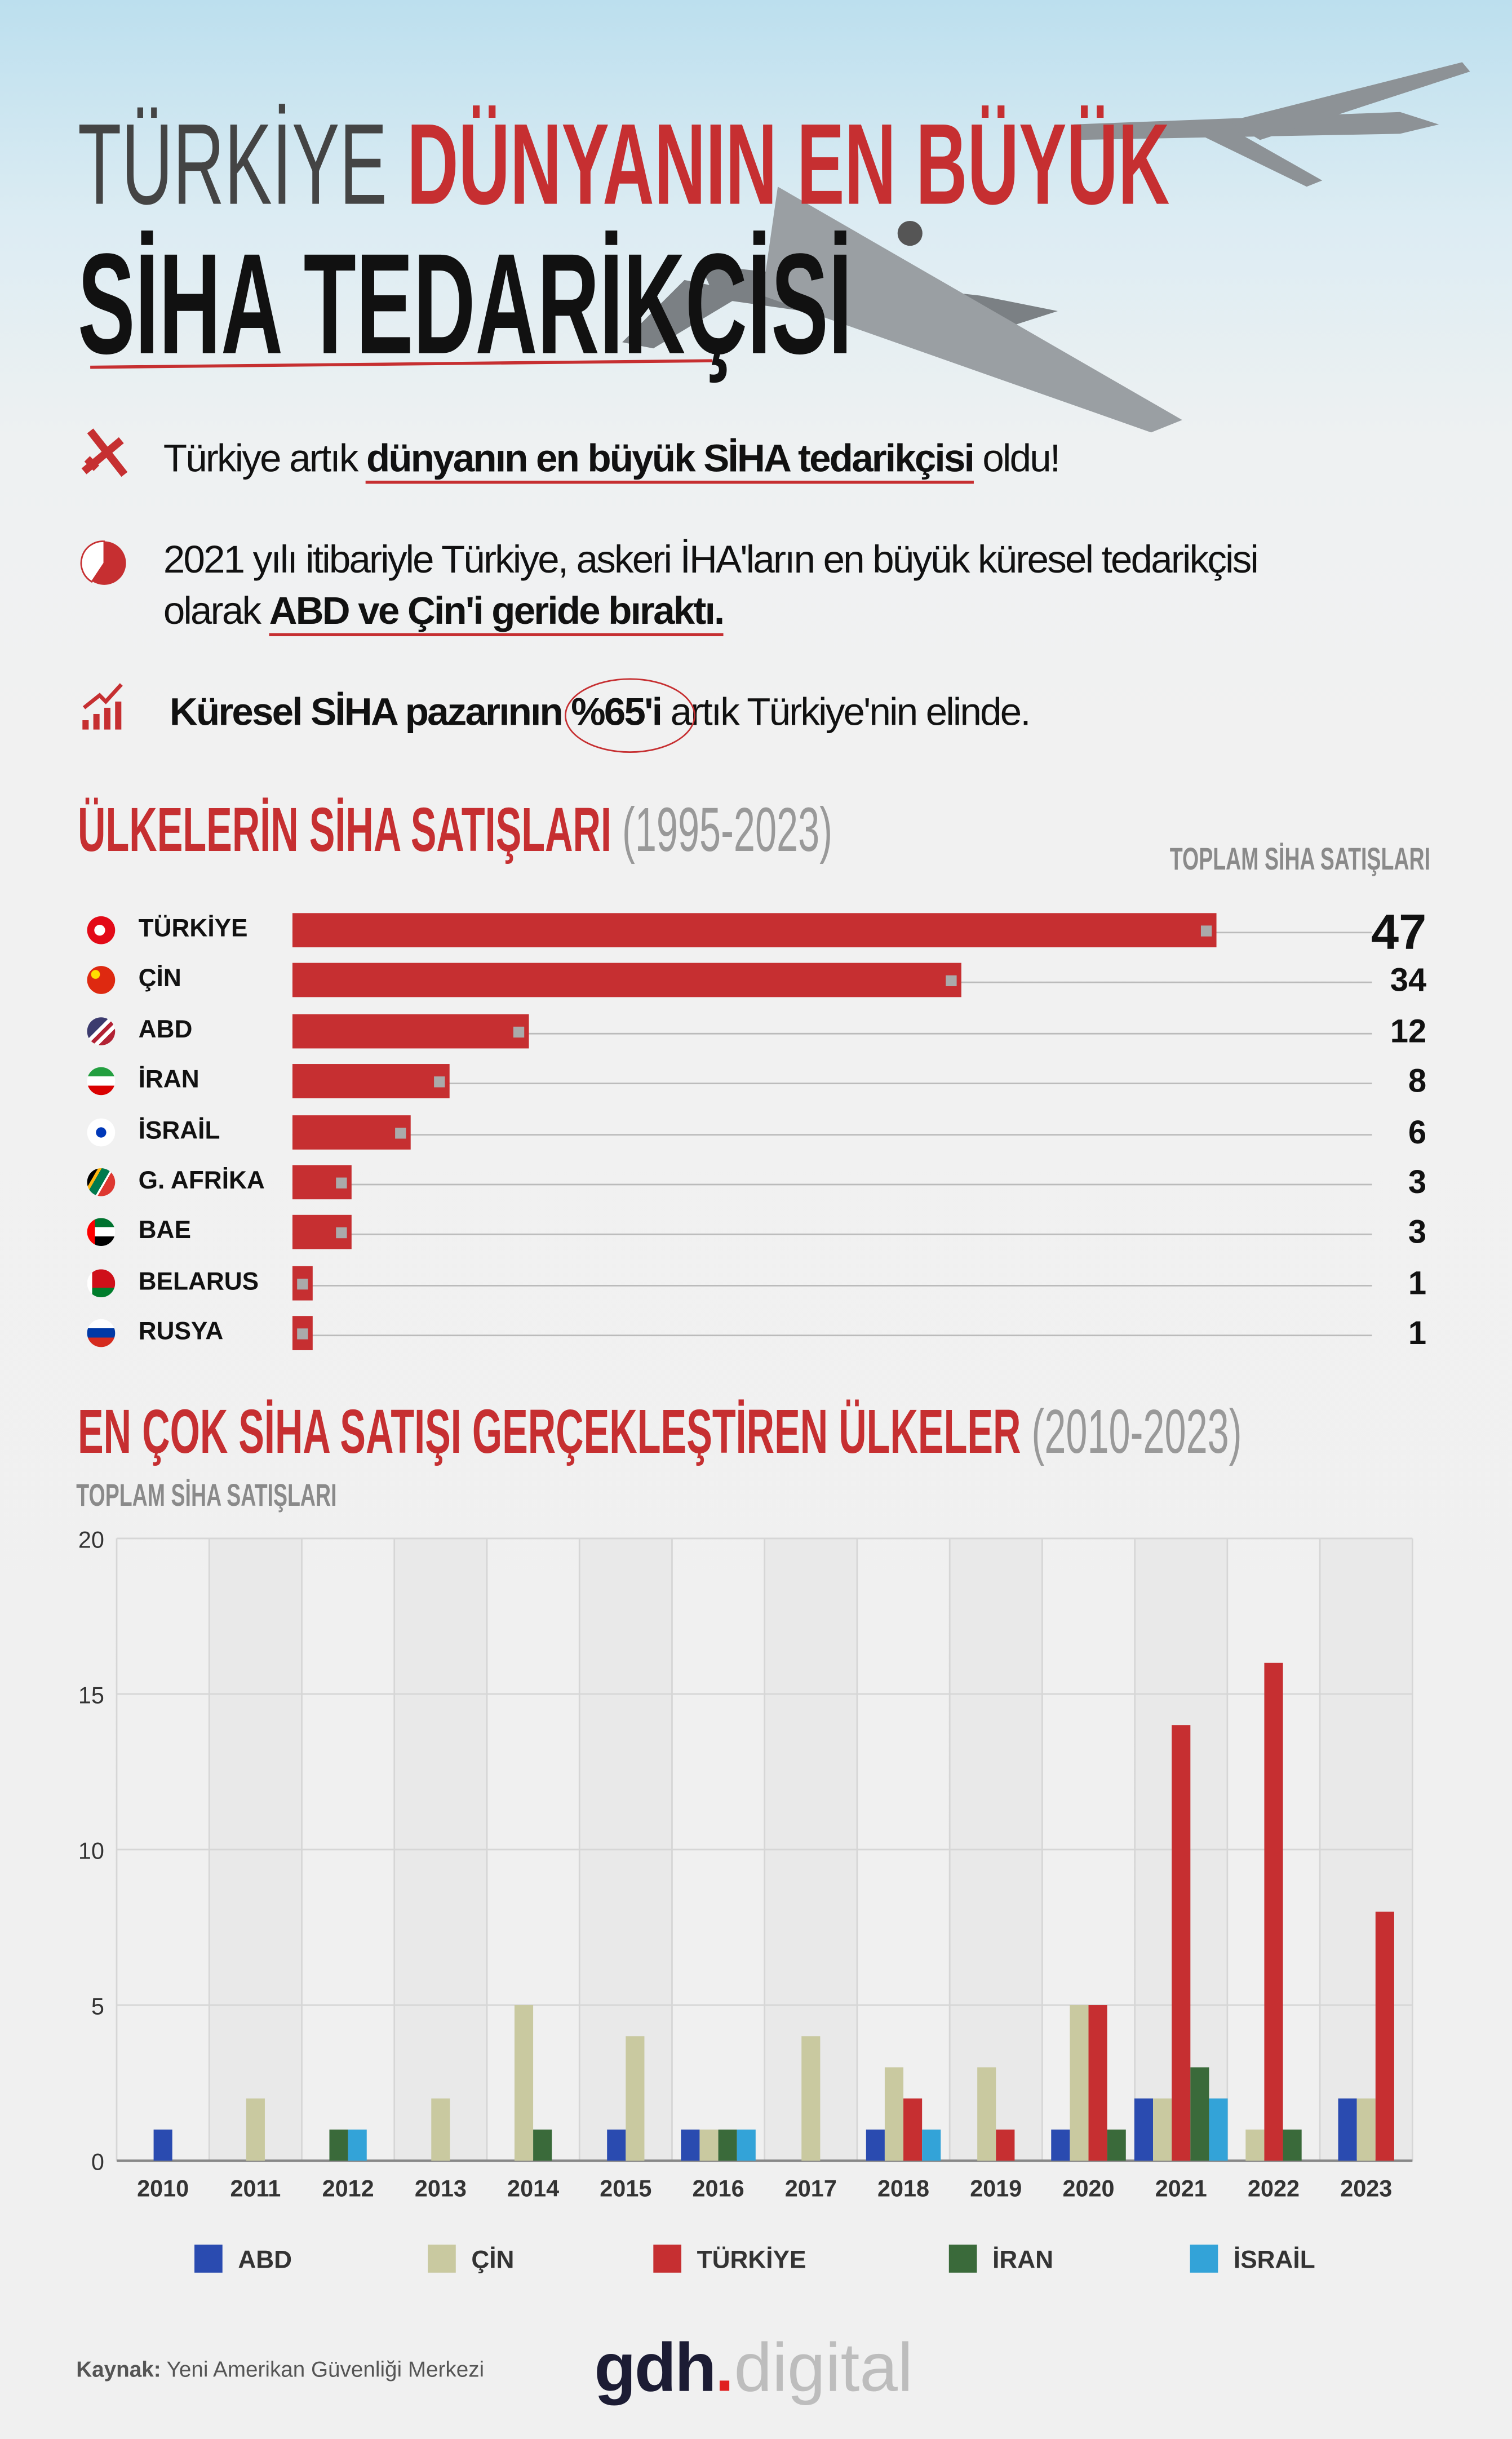 Image resolution: width=1512 pixels, height=2439 pixels. I want to click on x-tick-label: 2013, so click(441, 2189).